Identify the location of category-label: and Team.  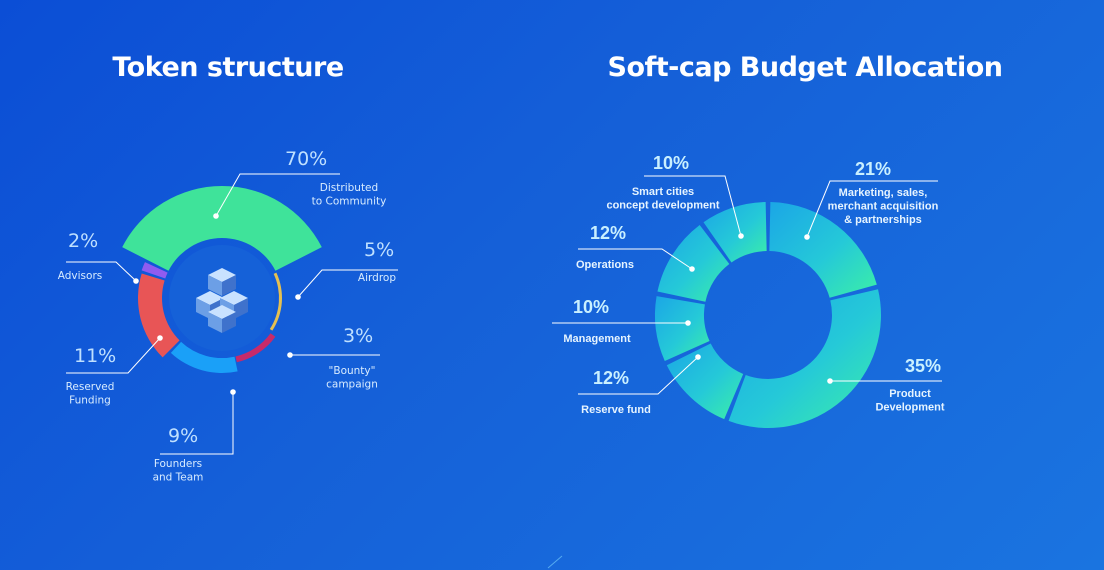
(178, 478).